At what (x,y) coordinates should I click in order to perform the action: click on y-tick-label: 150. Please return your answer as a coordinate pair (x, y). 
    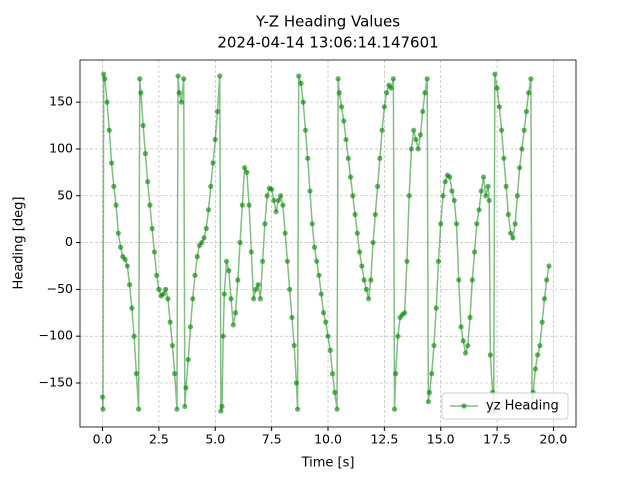
    Looking at the image, I should click on (61, 101).